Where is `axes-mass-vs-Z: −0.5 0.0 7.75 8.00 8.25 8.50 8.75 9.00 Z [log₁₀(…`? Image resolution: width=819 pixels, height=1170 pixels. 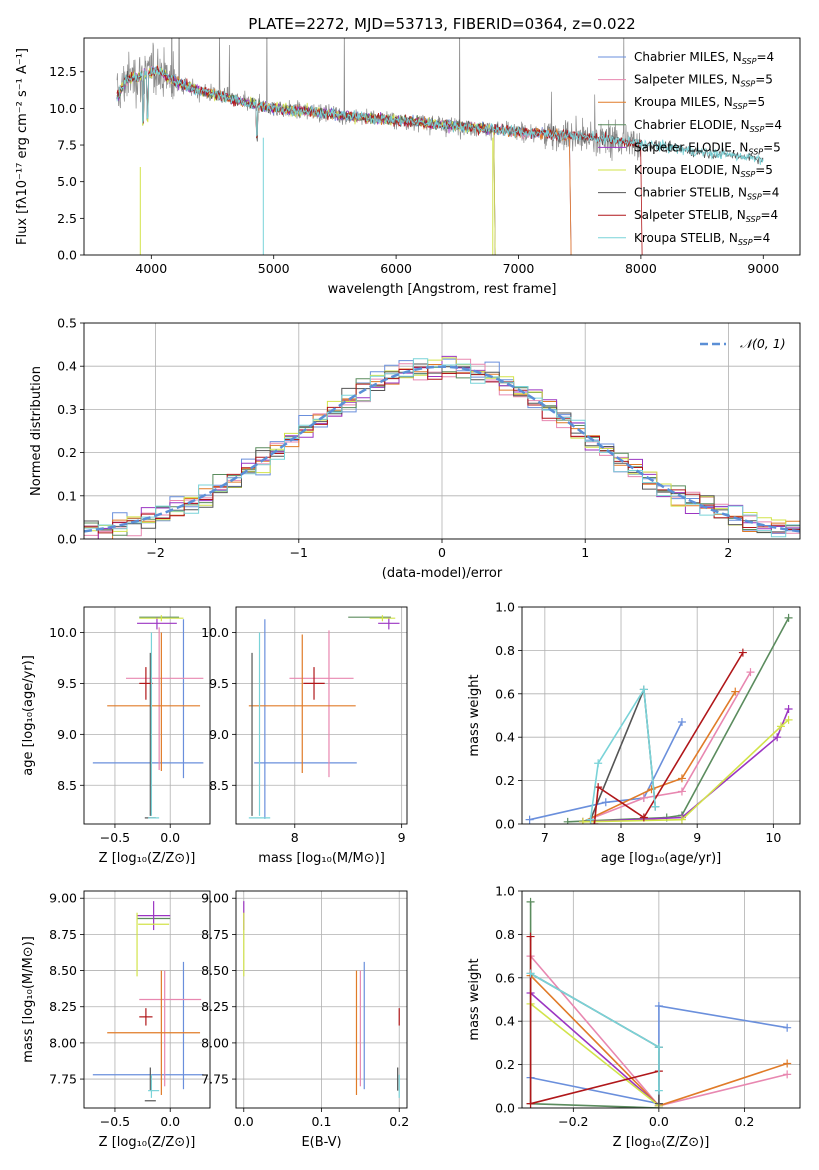
axes-mass-vs-Z: −0.5 0.0 7.75 8.00 8.25 8.50 8.75 9.00 Z [log₁₀(… is located at coordinates (116, 1020).